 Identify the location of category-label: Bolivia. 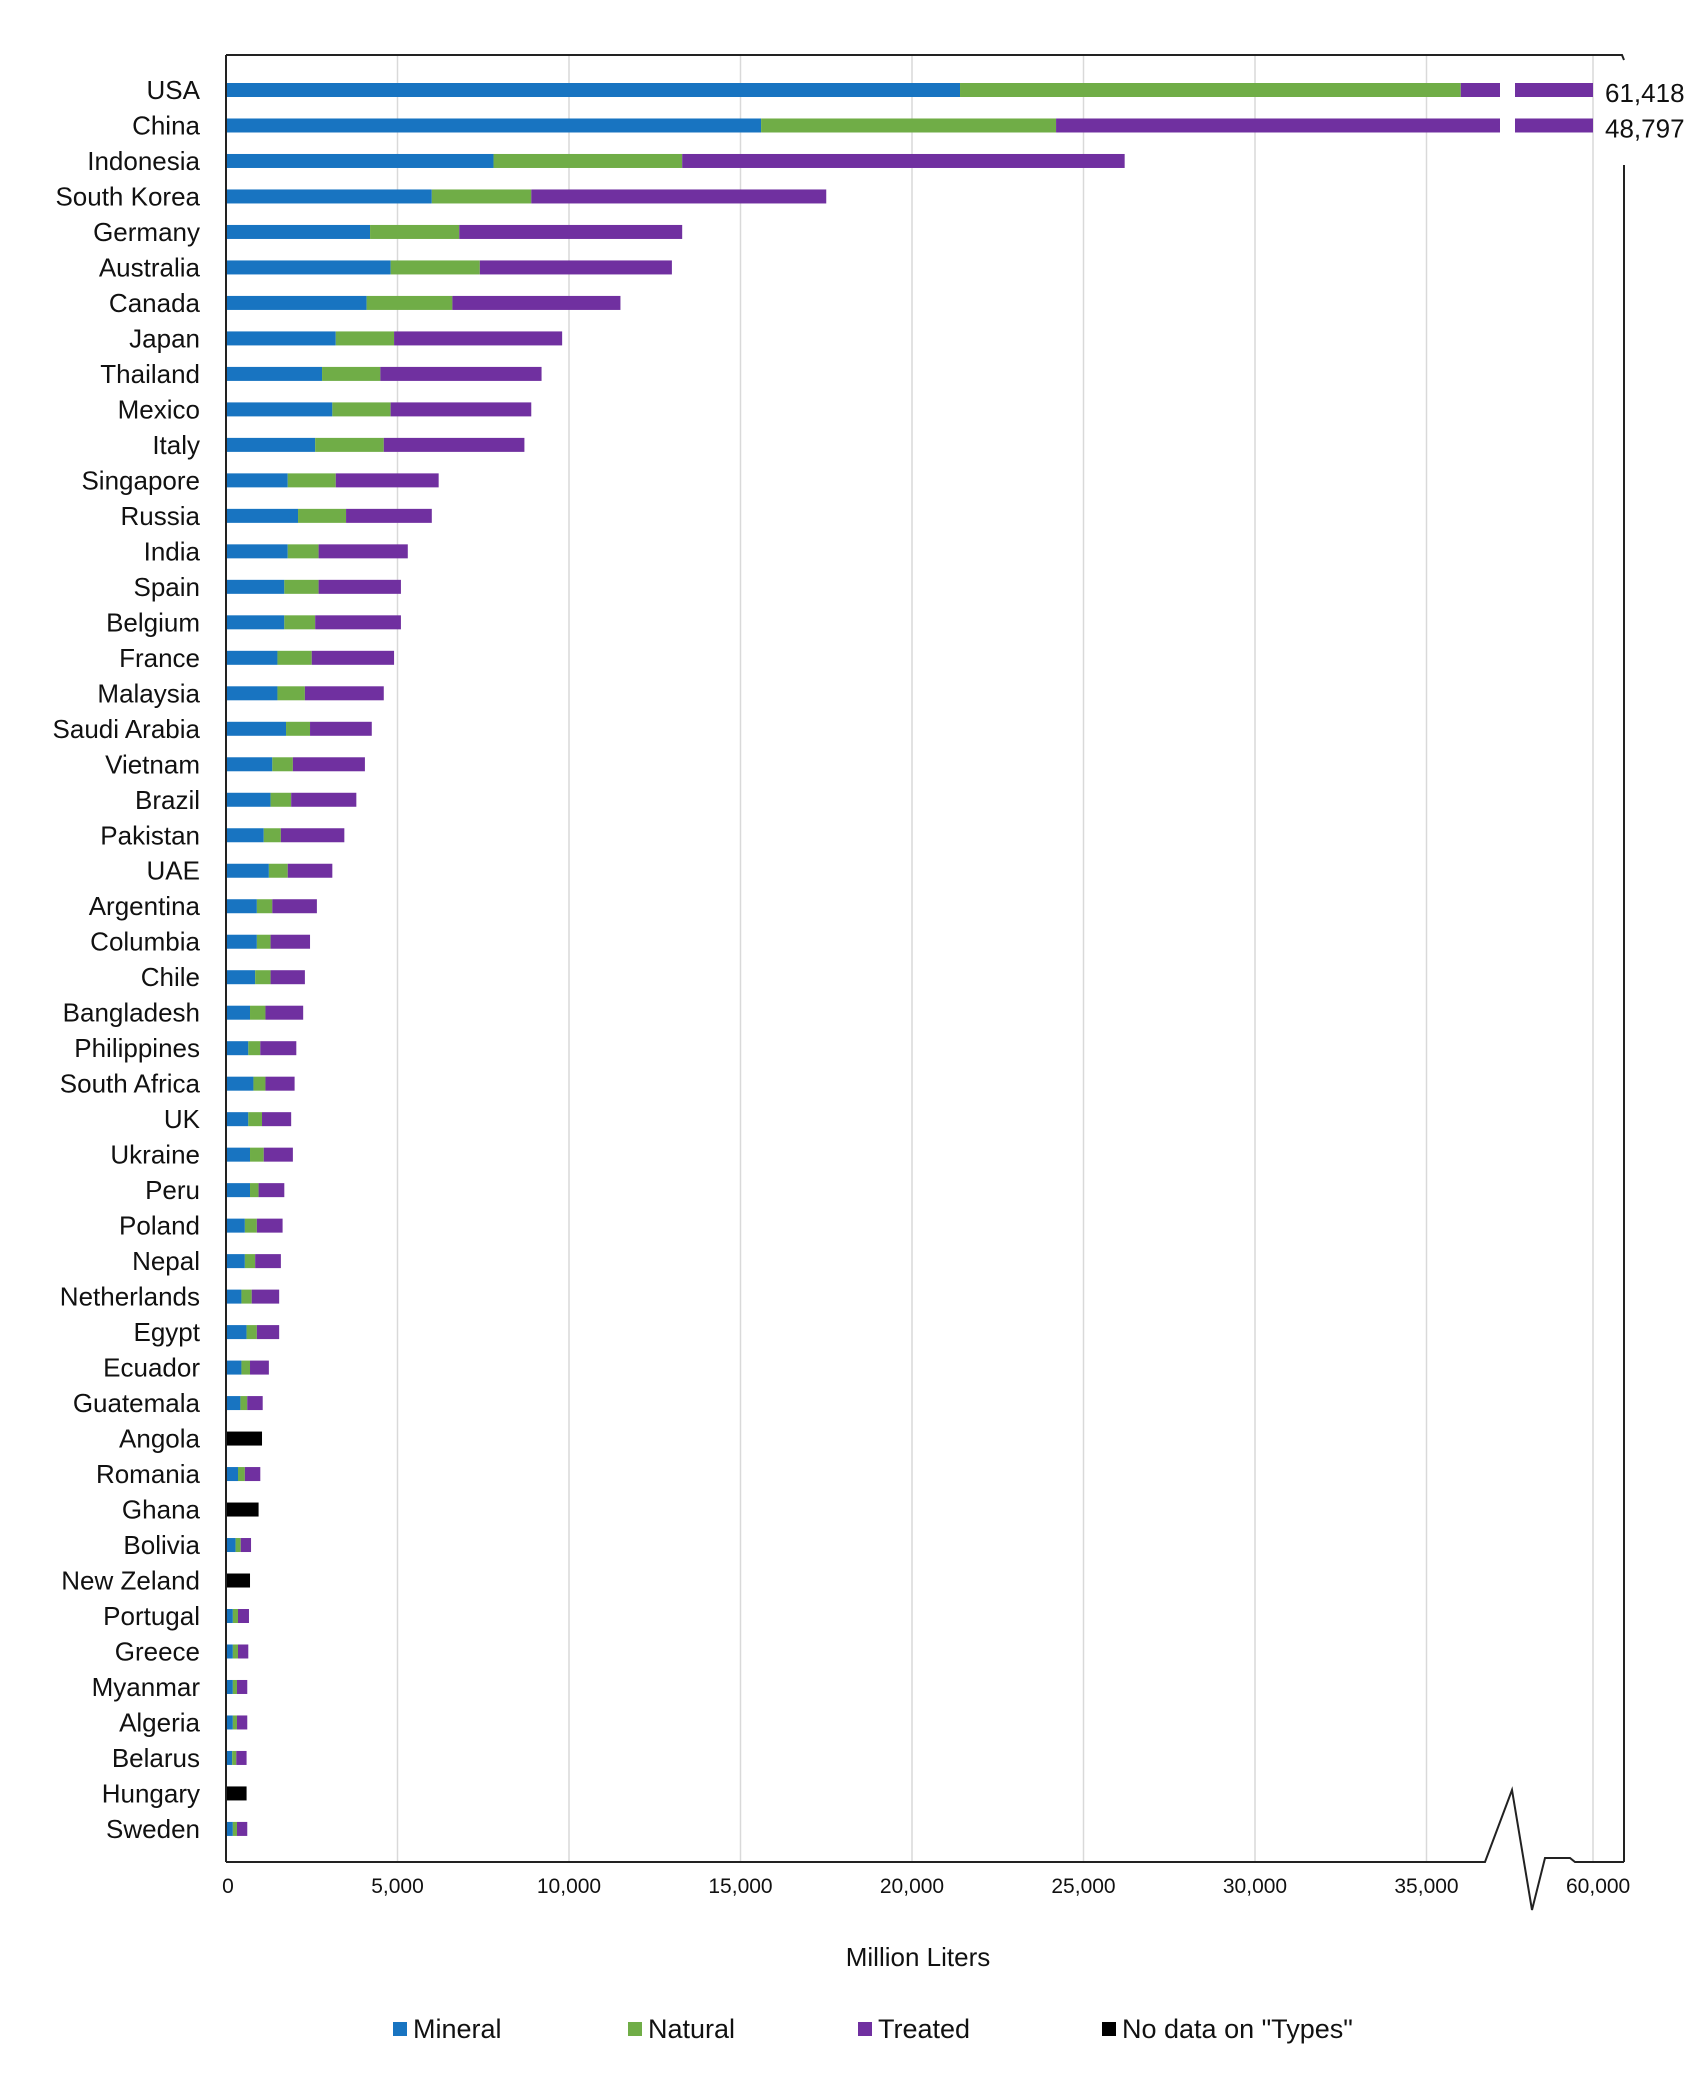
(161, 1545).